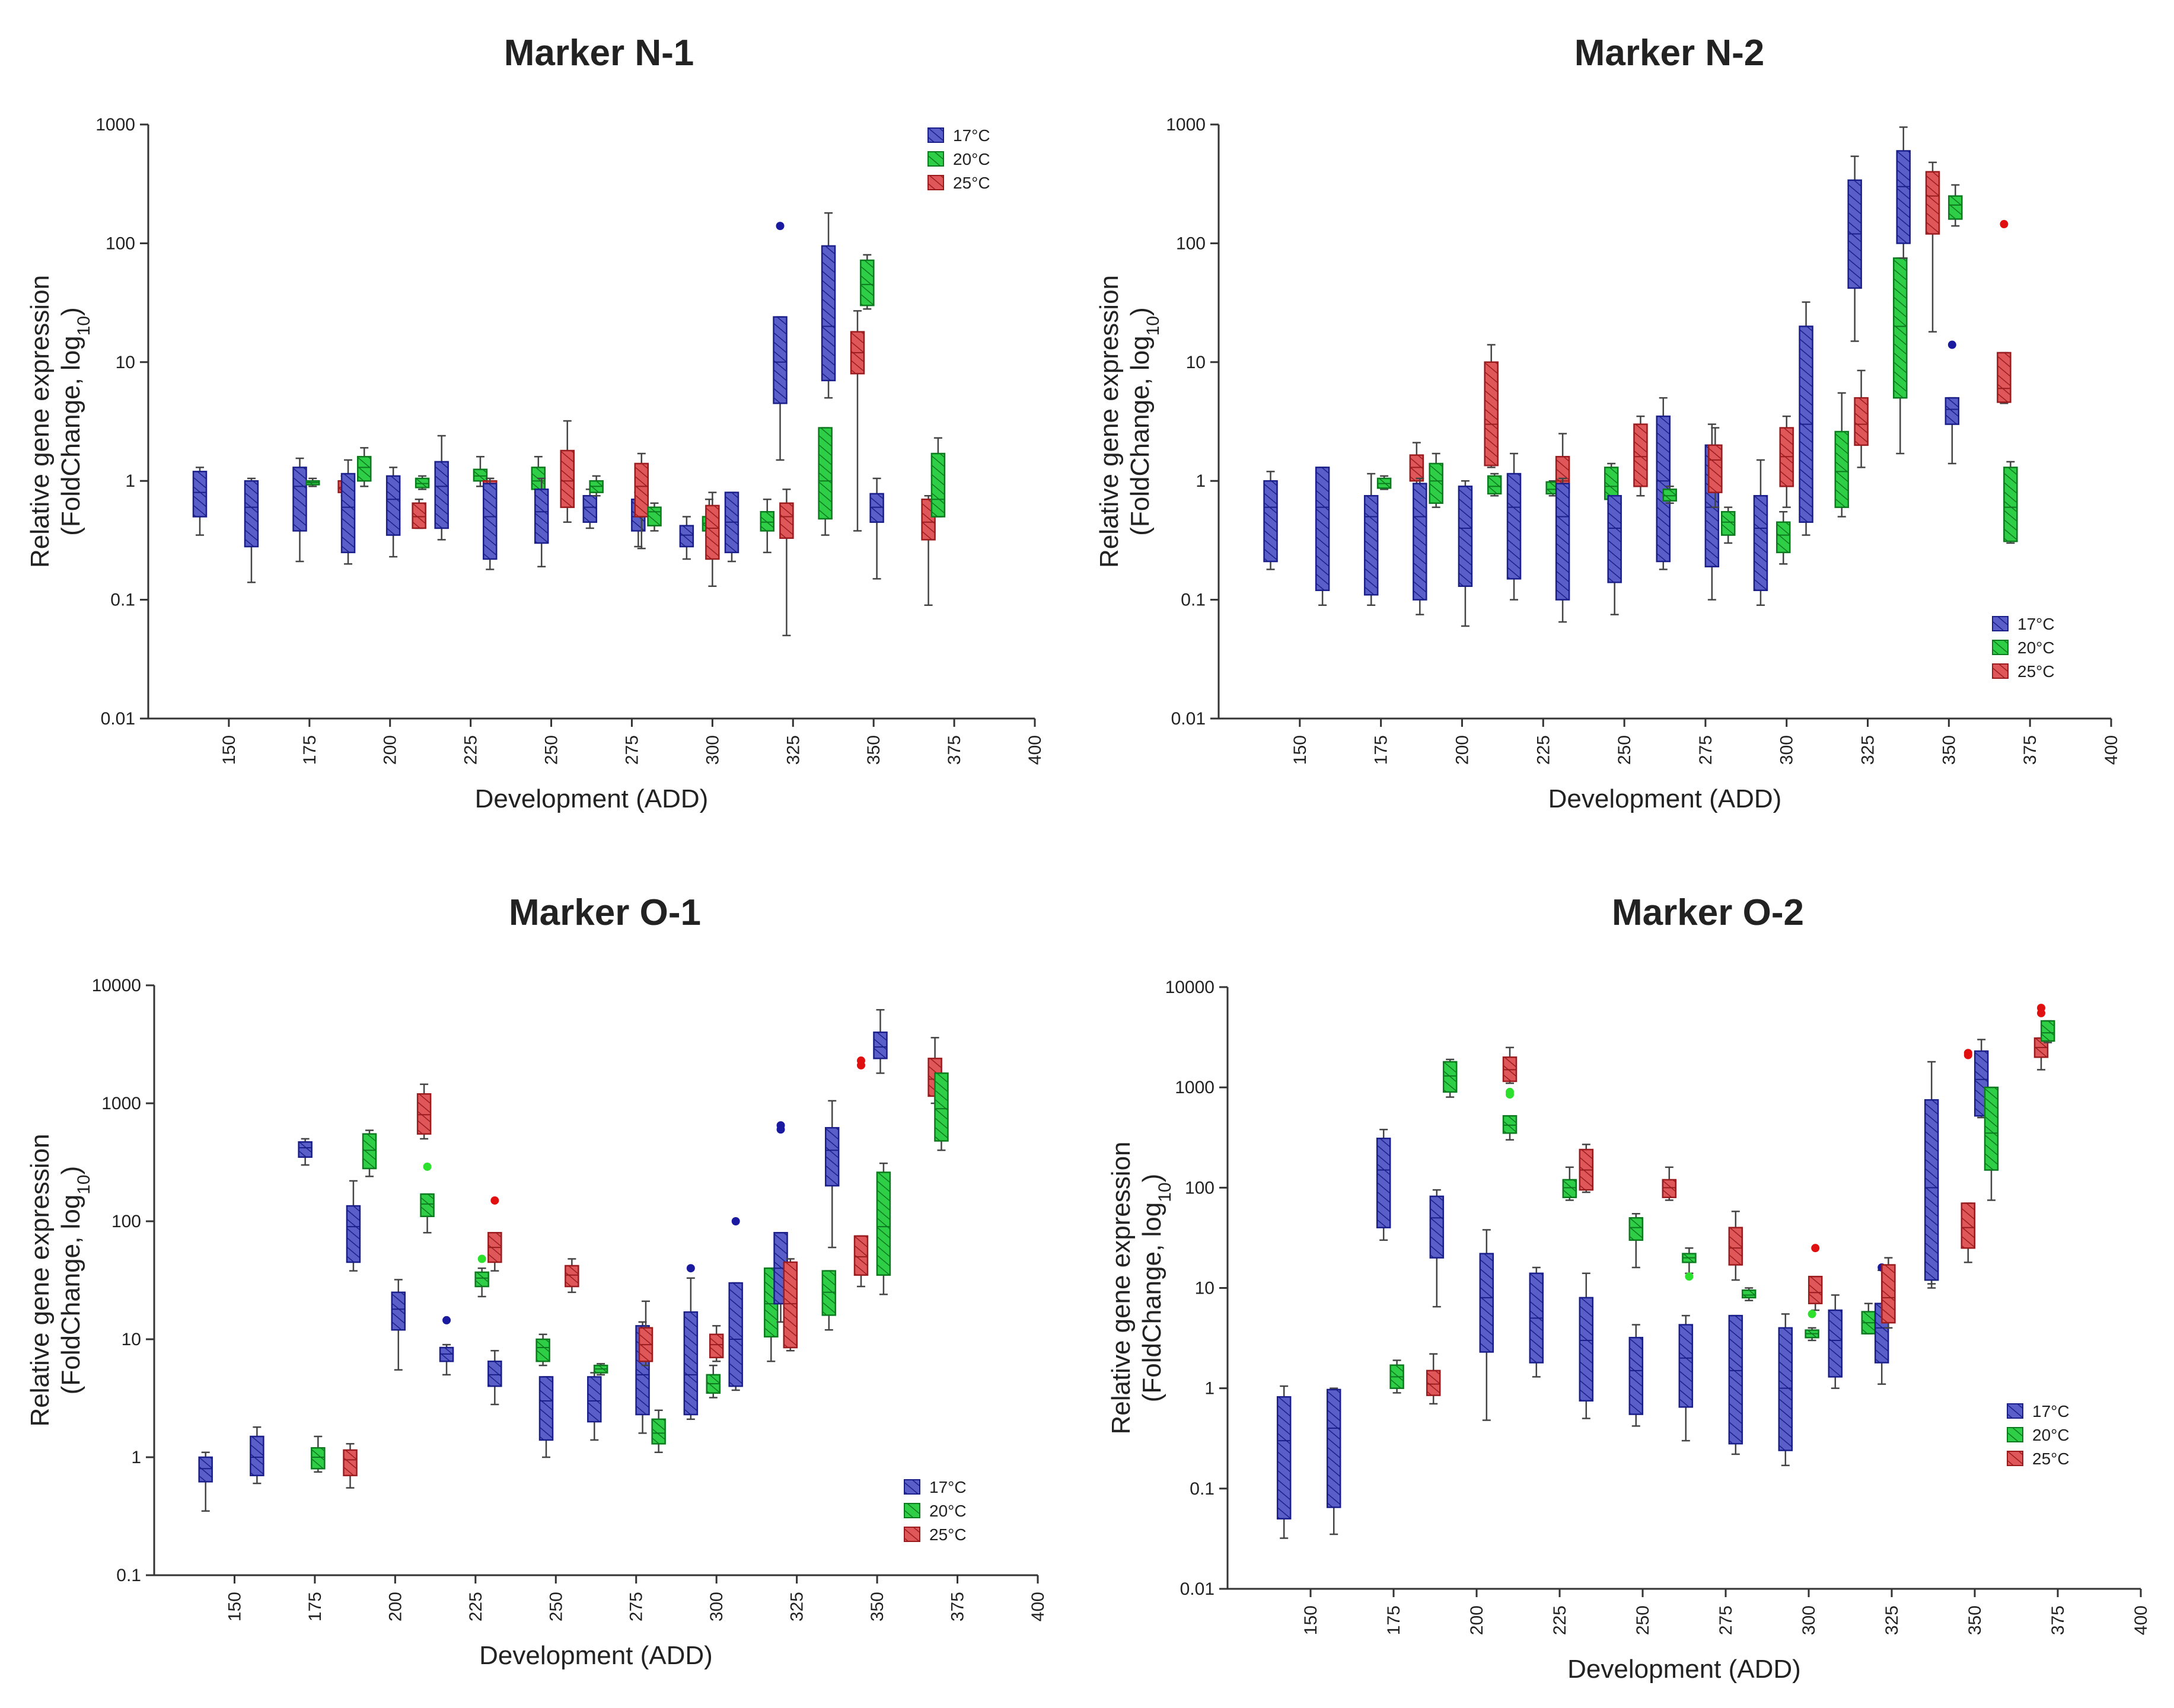 This screenshot has height=1708, width=2174. I want to click on y-tick-label: 1, so click(1201, 481).